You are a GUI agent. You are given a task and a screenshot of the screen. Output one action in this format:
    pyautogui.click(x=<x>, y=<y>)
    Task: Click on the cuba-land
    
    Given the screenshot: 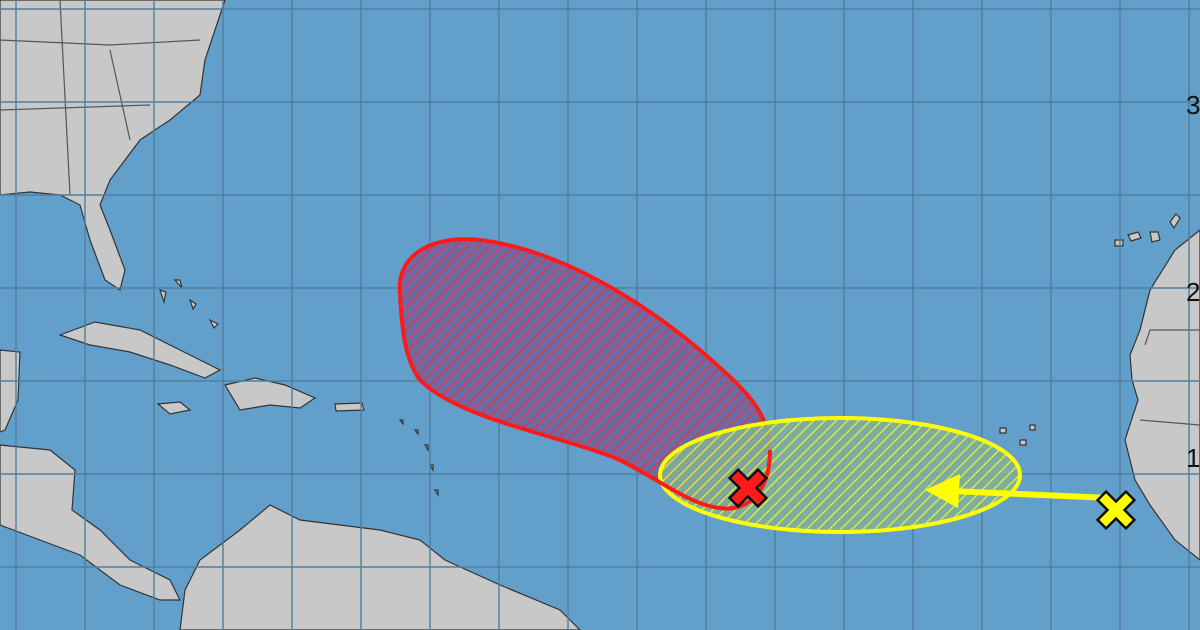 What is the action you would take?
    pyautogui.click(x=140, y=350)
    